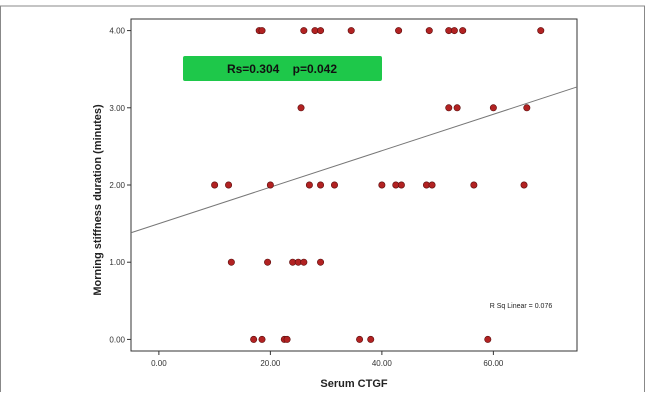  Describe the element at coordinates (117, 339) in the screenshot. I see `y-tick-label: 0.00` at that location.